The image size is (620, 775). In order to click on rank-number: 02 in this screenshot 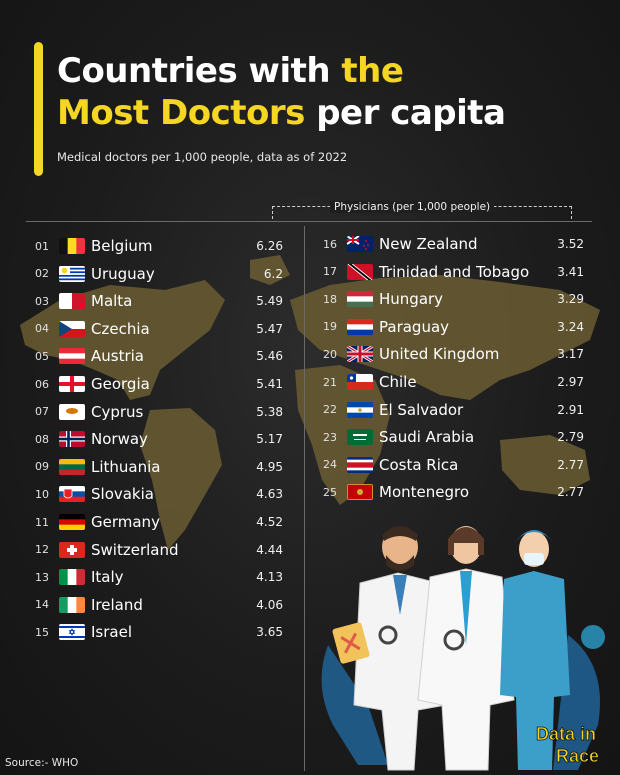, I will do `click(42, 274)`.